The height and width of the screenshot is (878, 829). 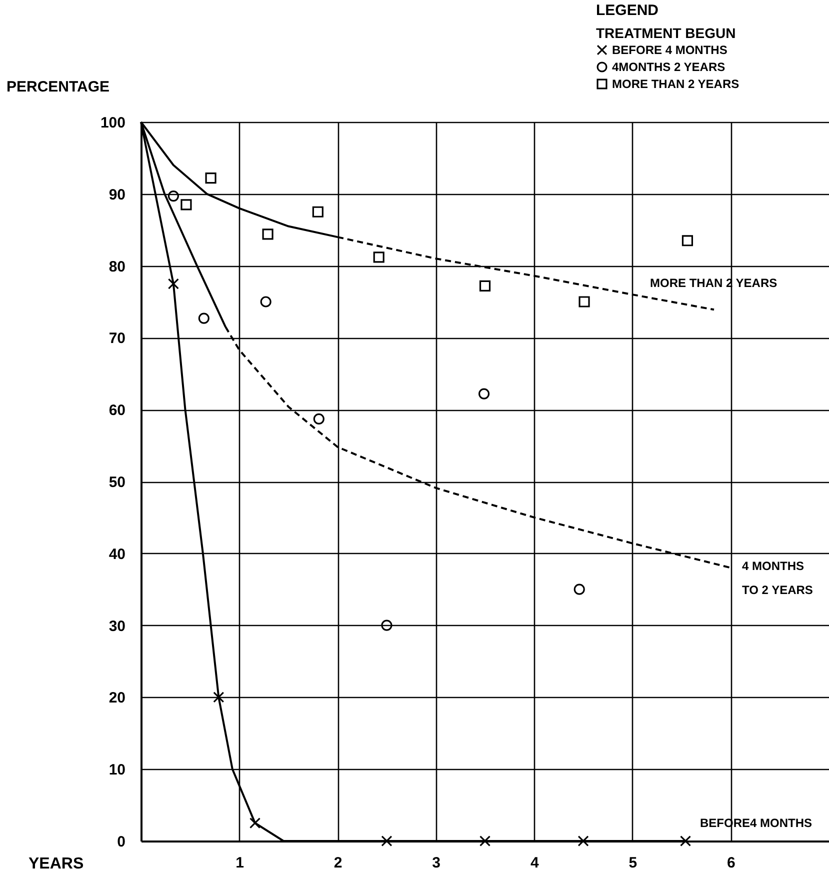 I want to click on y-tick-label: 80, so click(x=117, y=267).